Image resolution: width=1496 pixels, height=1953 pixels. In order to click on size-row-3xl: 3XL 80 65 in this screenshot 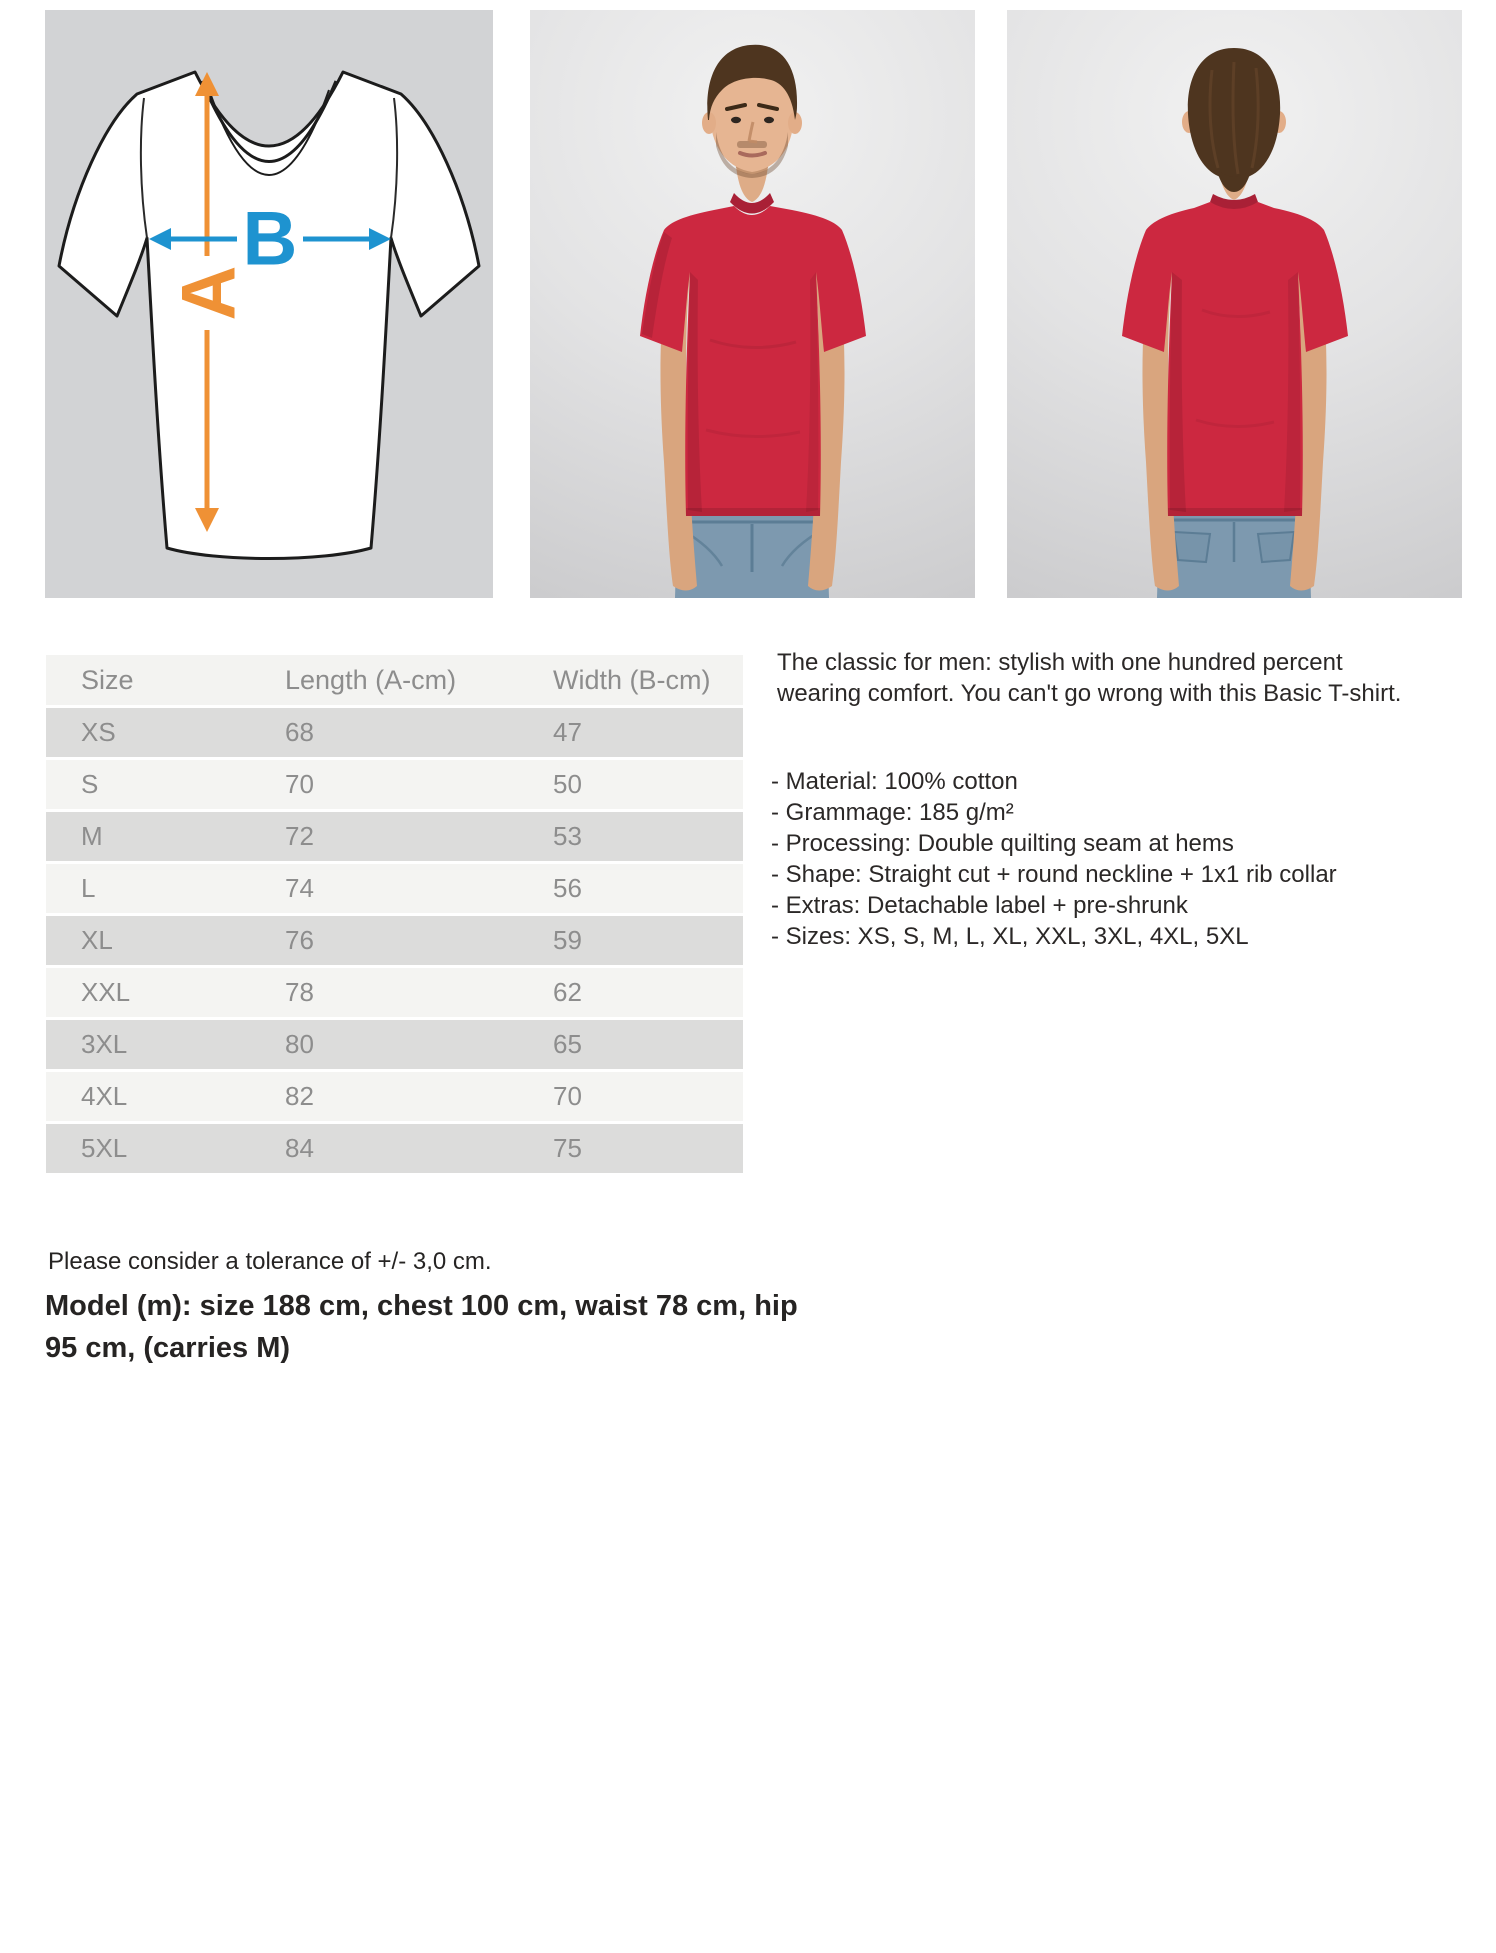, I will do `click(394, 1046)`.